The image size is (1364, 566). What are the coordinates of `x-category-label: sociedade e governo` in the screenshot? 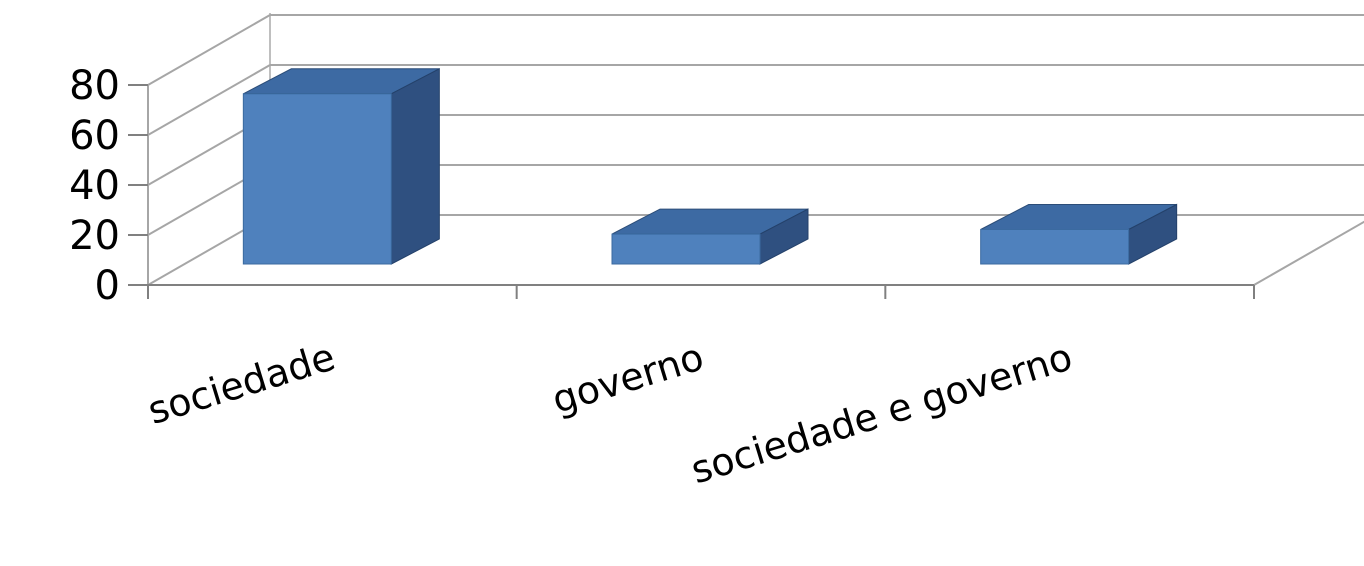 It's located at (881, 414).